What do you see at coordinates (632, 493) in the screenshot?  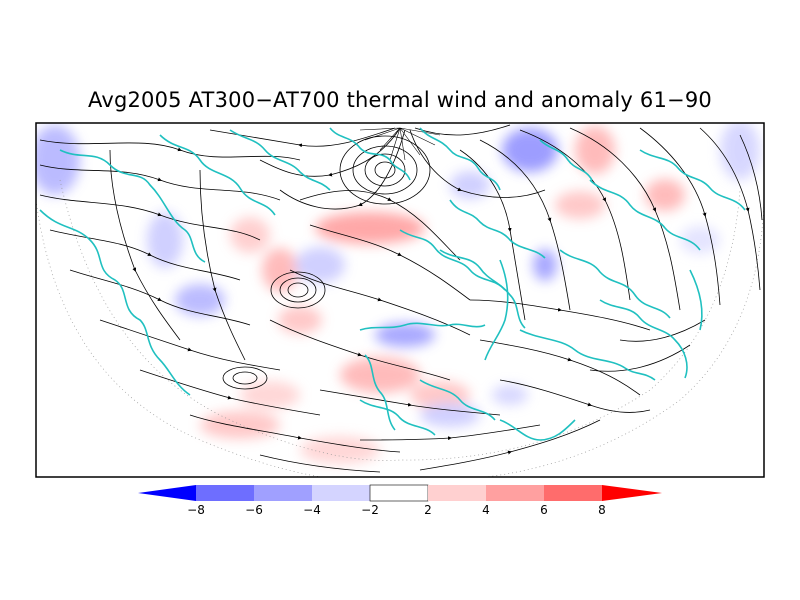 I see `colorbar-arrow-right` at bounding box center [632, 493].